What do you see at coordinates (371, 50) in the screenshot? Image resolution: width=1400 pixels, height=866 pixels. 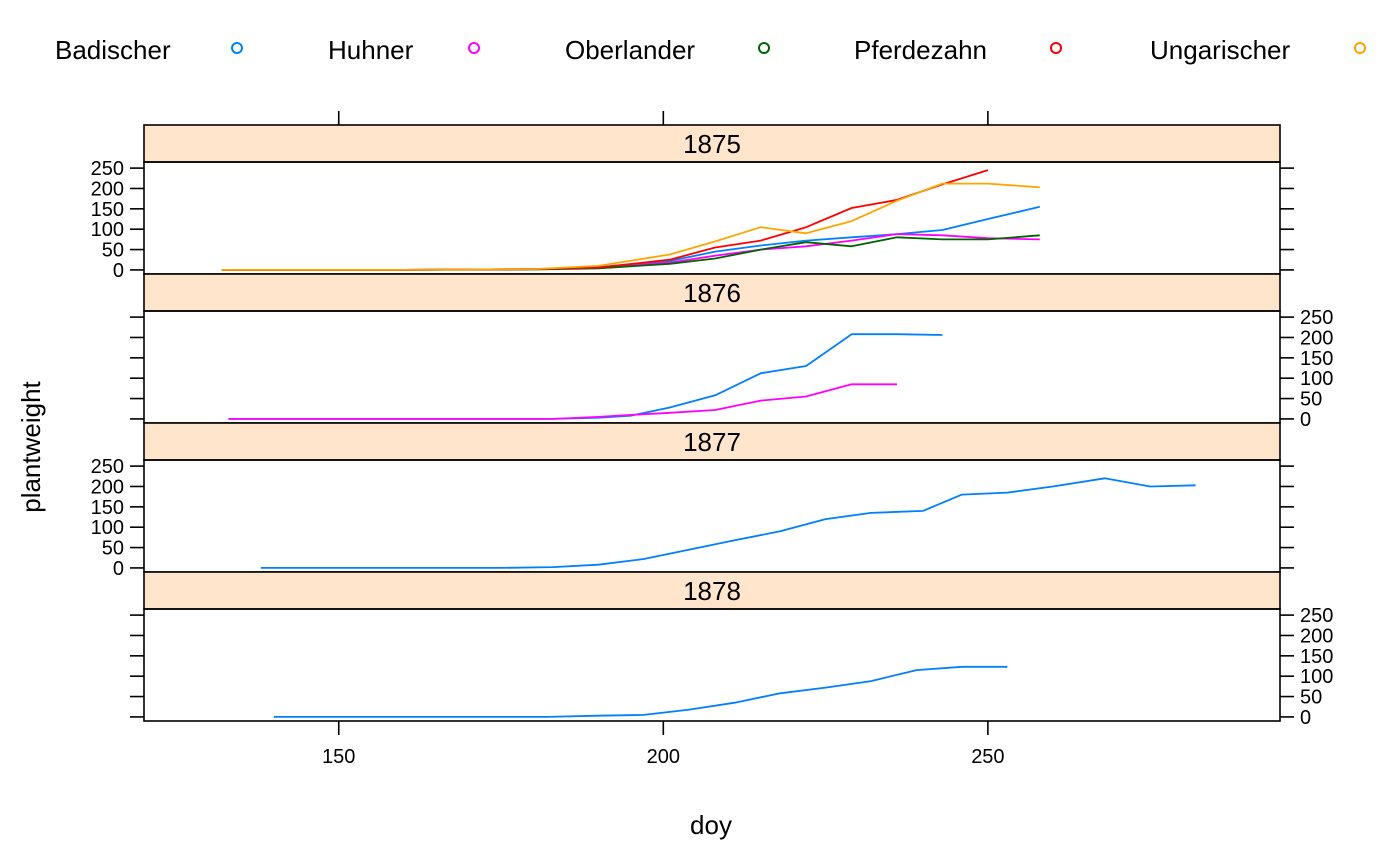 I see `legend-label-huhner: Huhner` at bounding box center [371, 50].